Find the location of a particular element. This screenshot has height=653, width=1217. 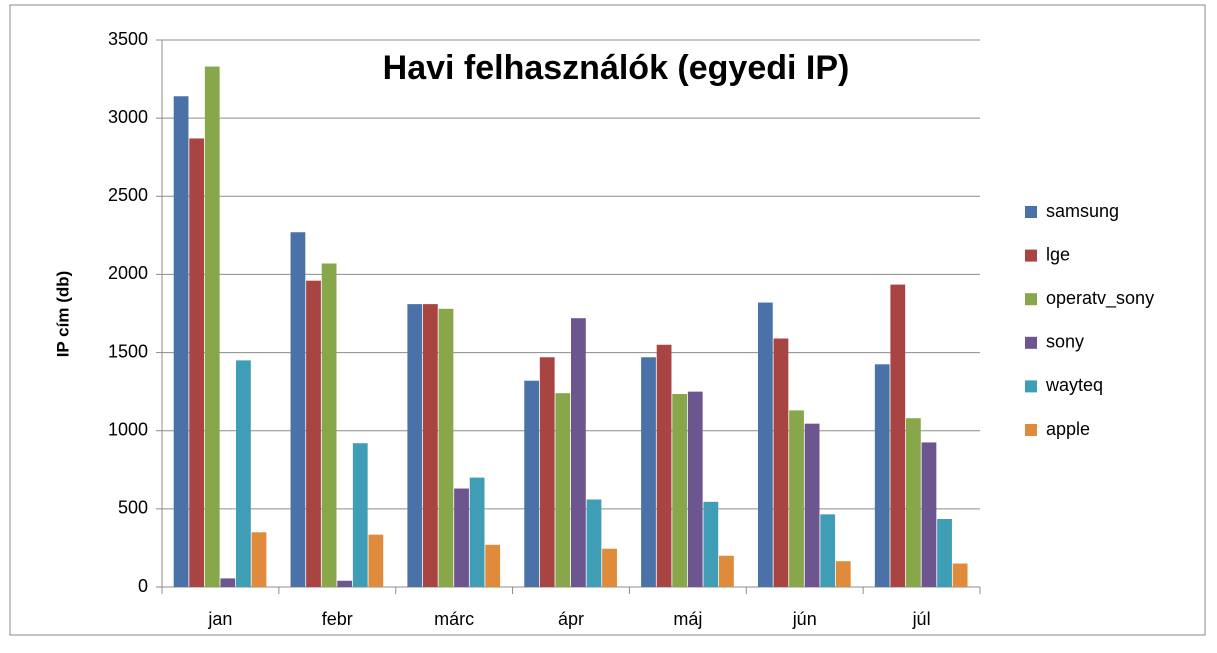

x-tick-label: jan is located at coordinates (219, 619).